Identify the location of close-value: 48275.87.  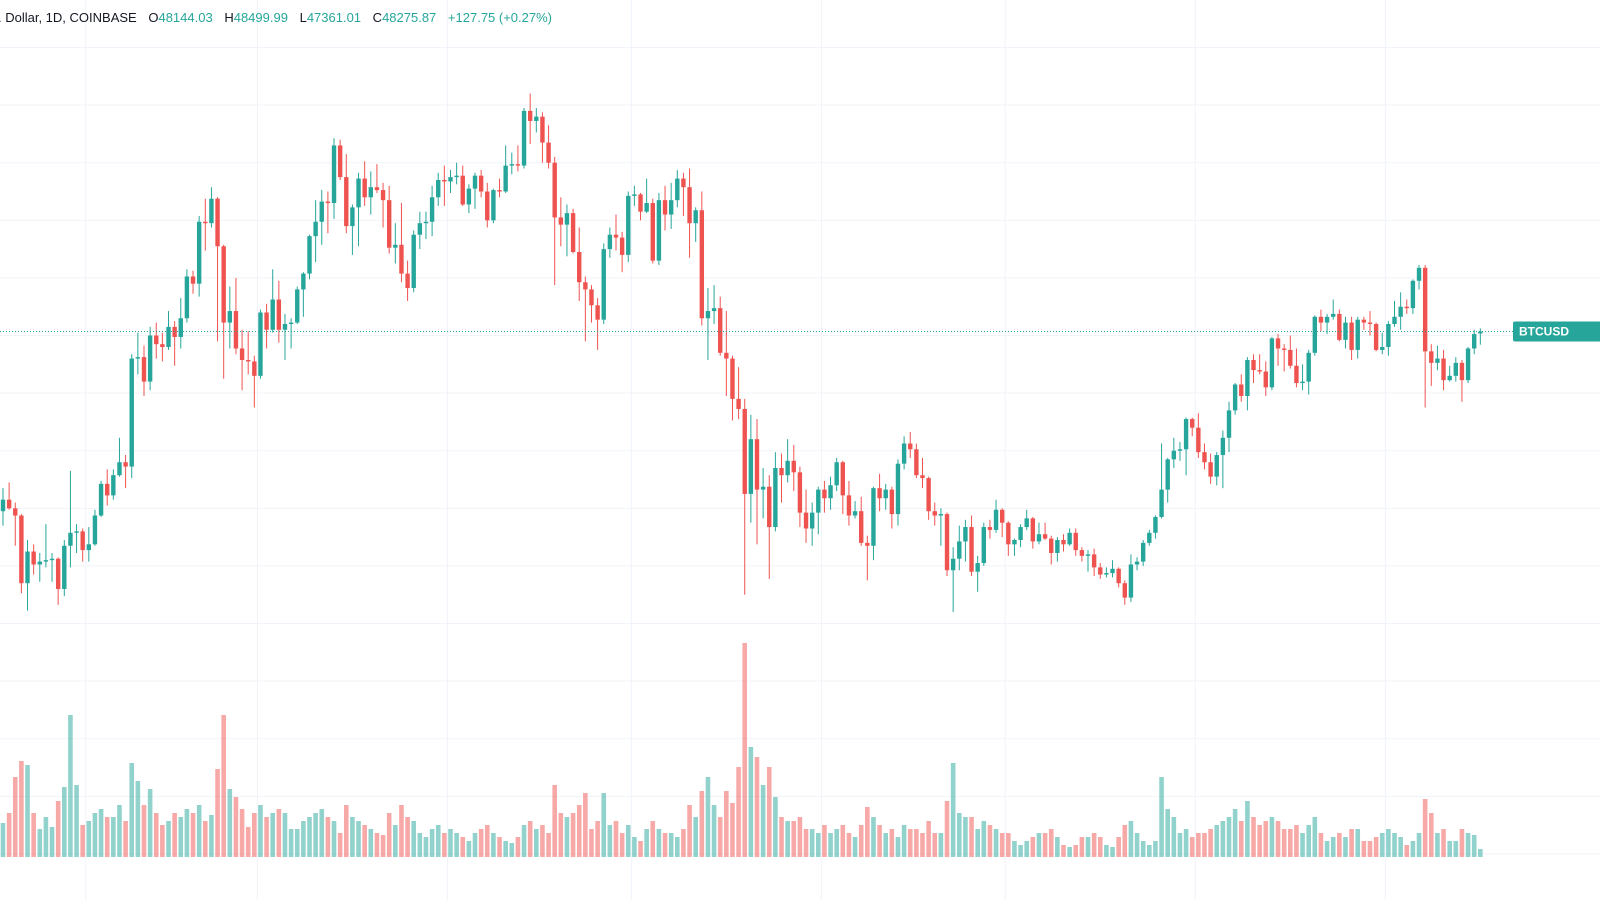
(409, 17).